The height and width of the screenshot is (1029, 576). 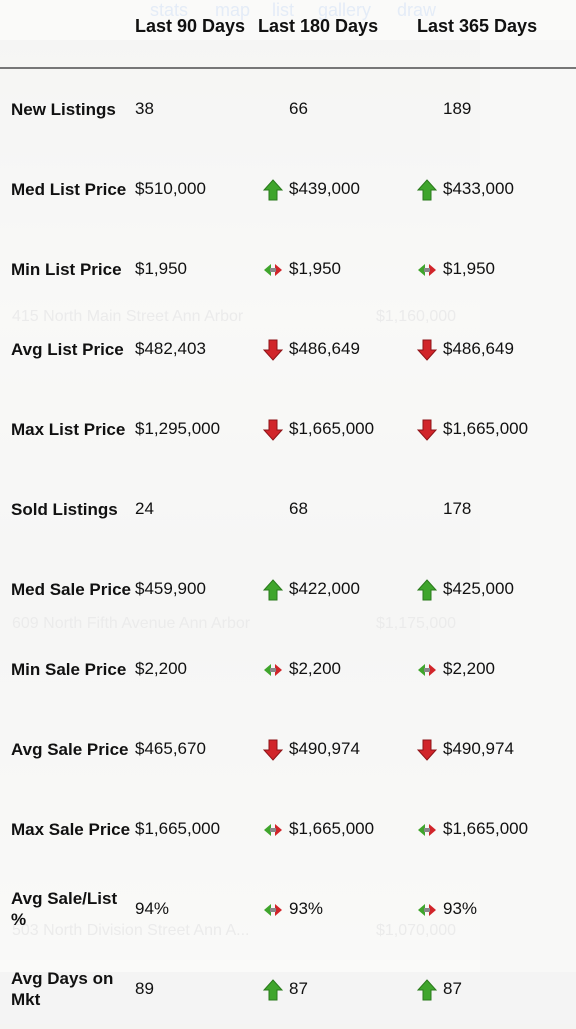 What do you see at coordinates (288, 589) in the screenshot?
I see `table-row: Med Sale Price $459,900 $422,000 $425,000` at bounding box center [288, 589].